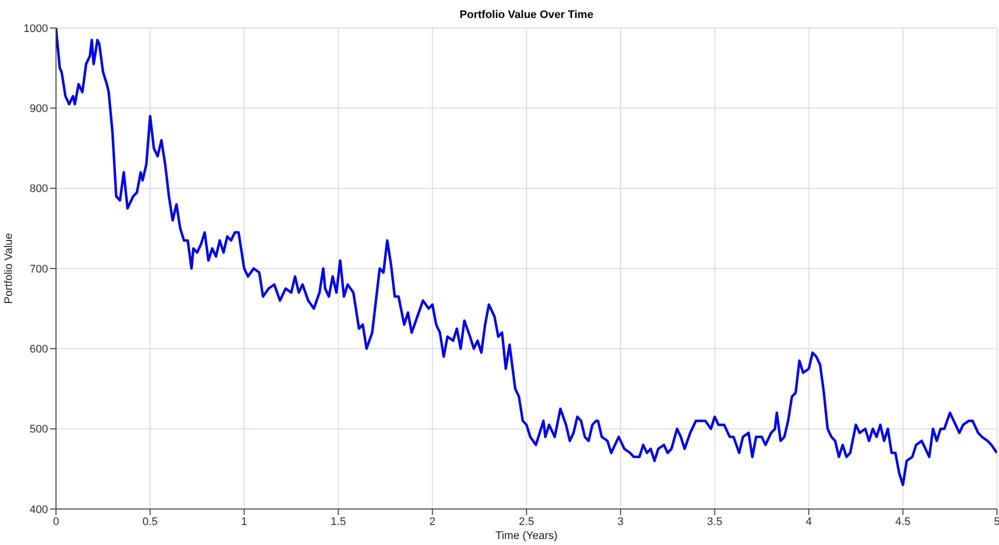  Describe the element at coordinates (244, 522) in the screenshot. I see `x-tick-label: 1` at that location.